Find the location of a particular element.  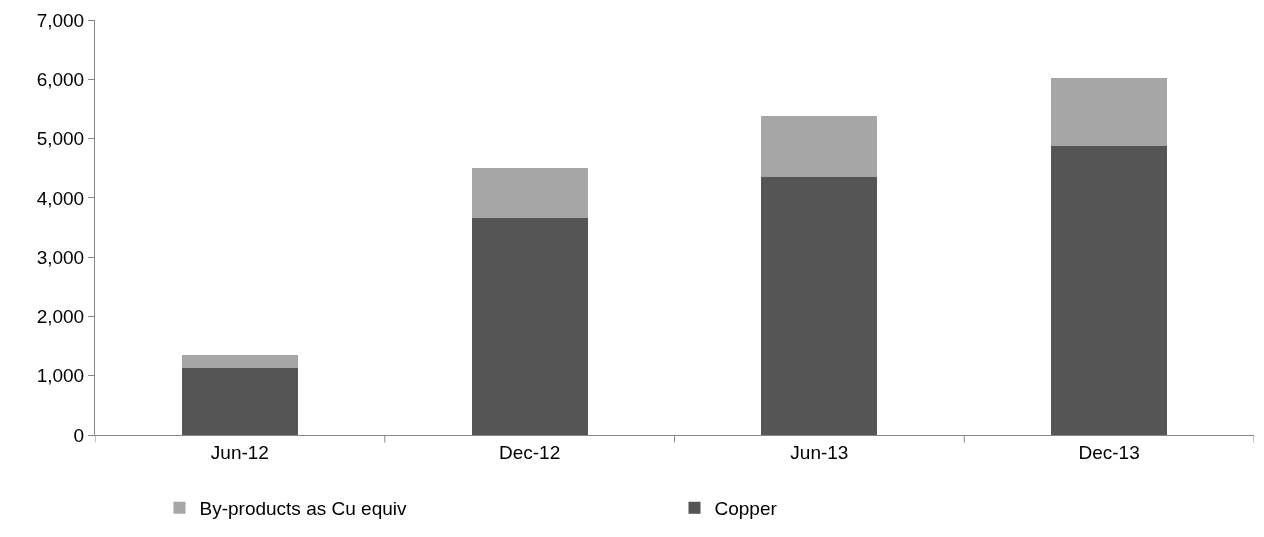

y-tick-label: 6,000 is located at coordinates (60, 79).